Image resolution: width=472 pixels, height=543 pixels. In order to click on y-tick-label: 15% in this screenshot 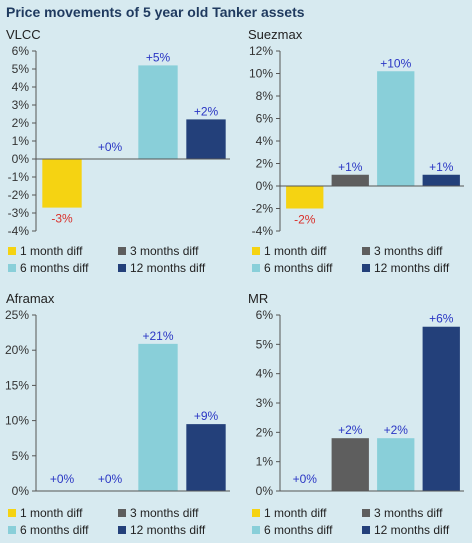, I will do `click(17, 385)`.